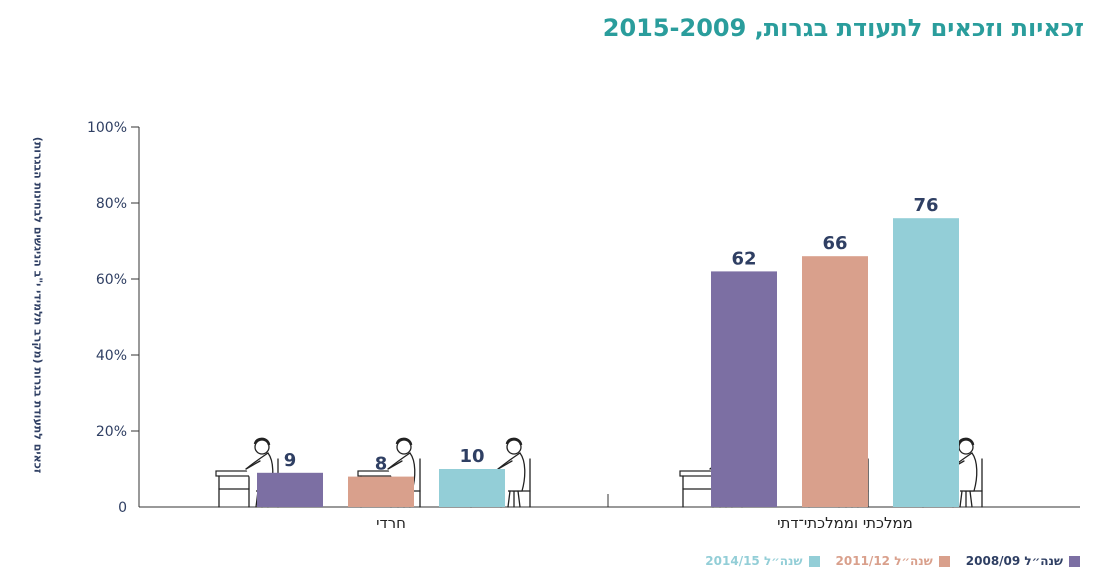  I want to click on y-tick-label: 60%, so click(111, 280).